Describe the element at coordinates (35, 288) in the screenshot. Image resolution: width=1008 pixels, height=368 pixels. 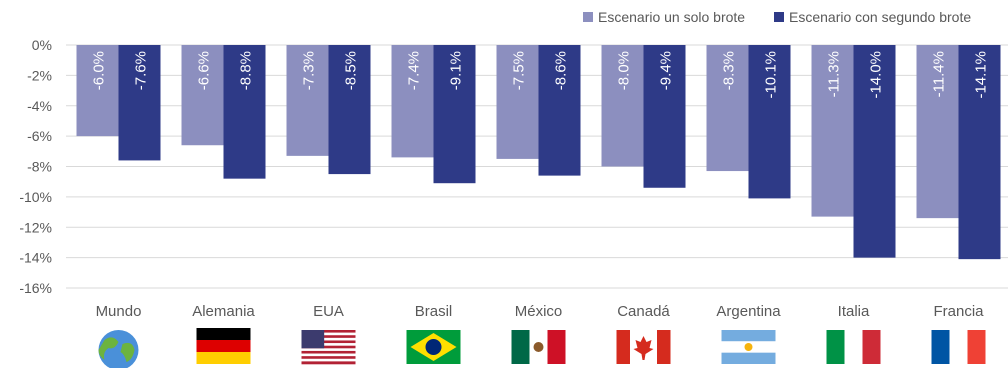
I see `y-tick-label: -16%` at that location.